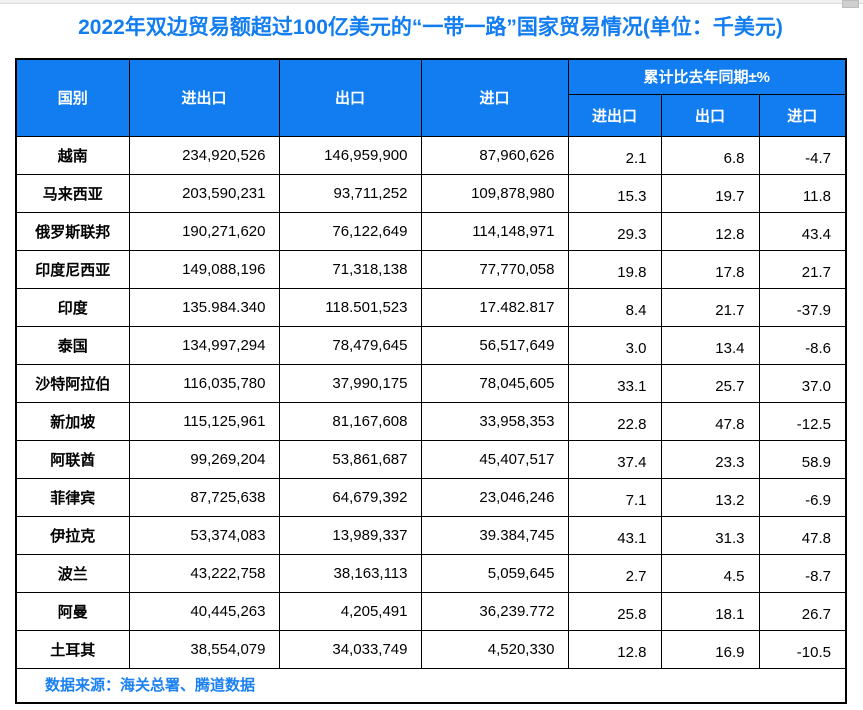 The height and width of the screenshot is (710, 863). I want to click on country-cell: 沙特阿拉伯, so click(72, 383).